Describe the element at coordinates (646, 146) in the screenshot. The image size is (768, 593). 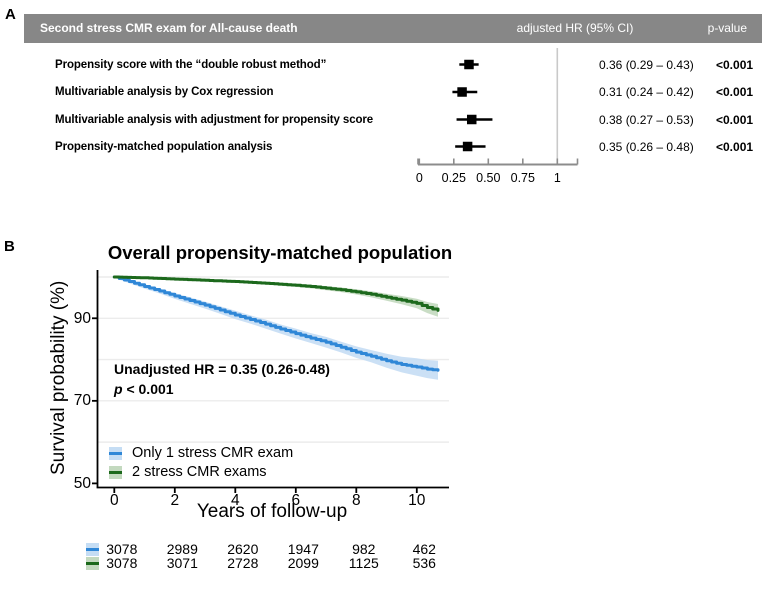
I see `forest-row-hr-value: 0.35 (0.26 – 0.48)` at that location.